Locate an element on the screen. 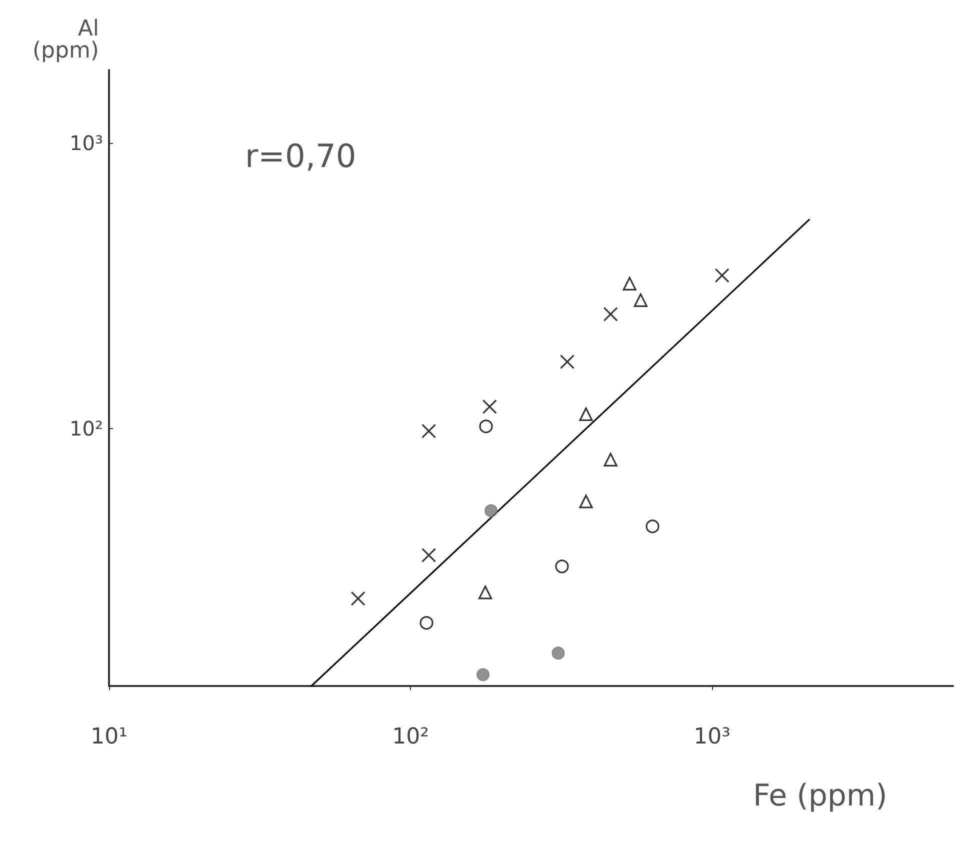  x-tick-label: 10¹ is located at coordinates (109, 737).